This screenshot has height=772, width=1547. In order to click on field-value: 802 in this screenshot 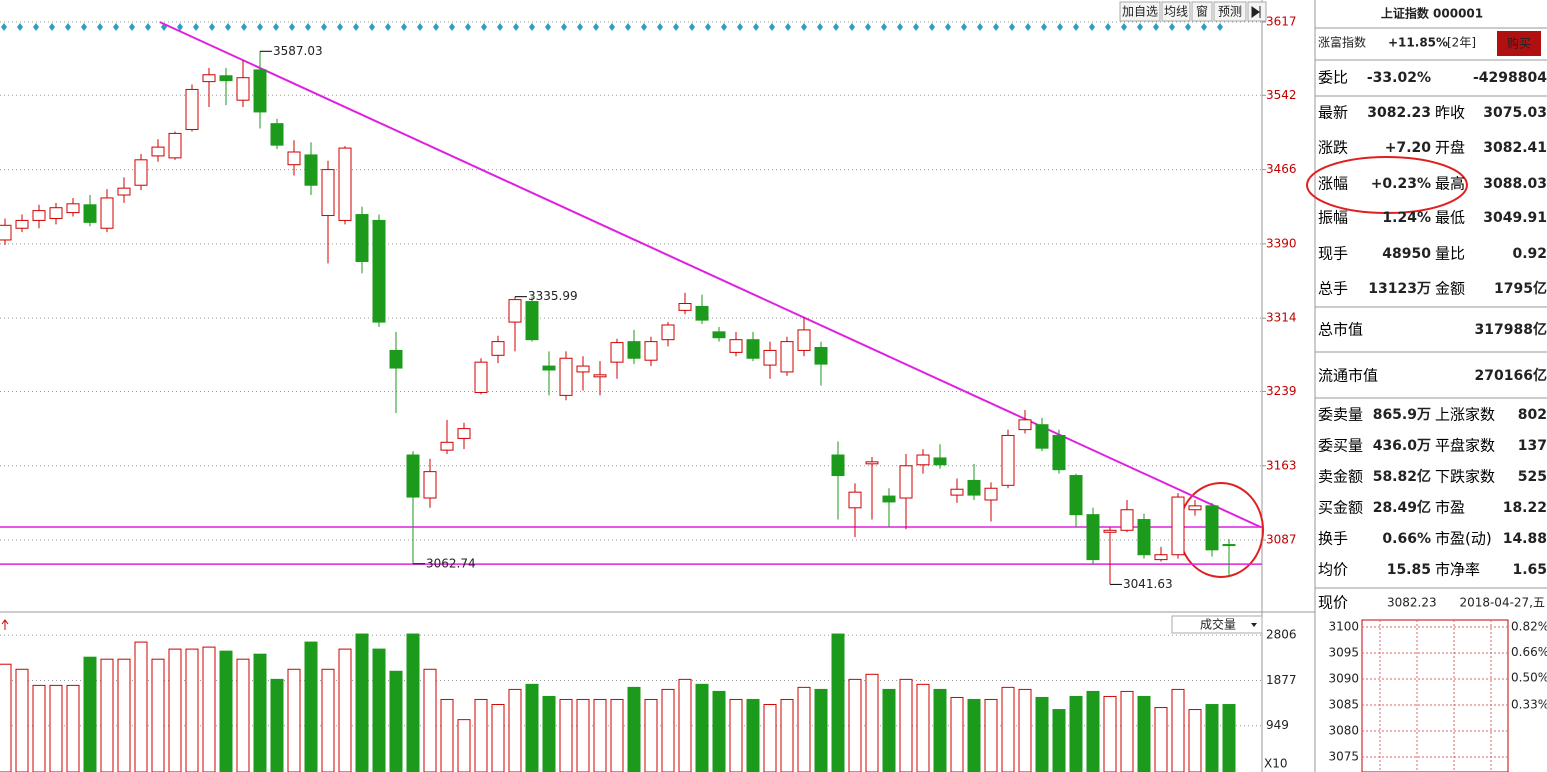, I will do `click(1532, 415)`.